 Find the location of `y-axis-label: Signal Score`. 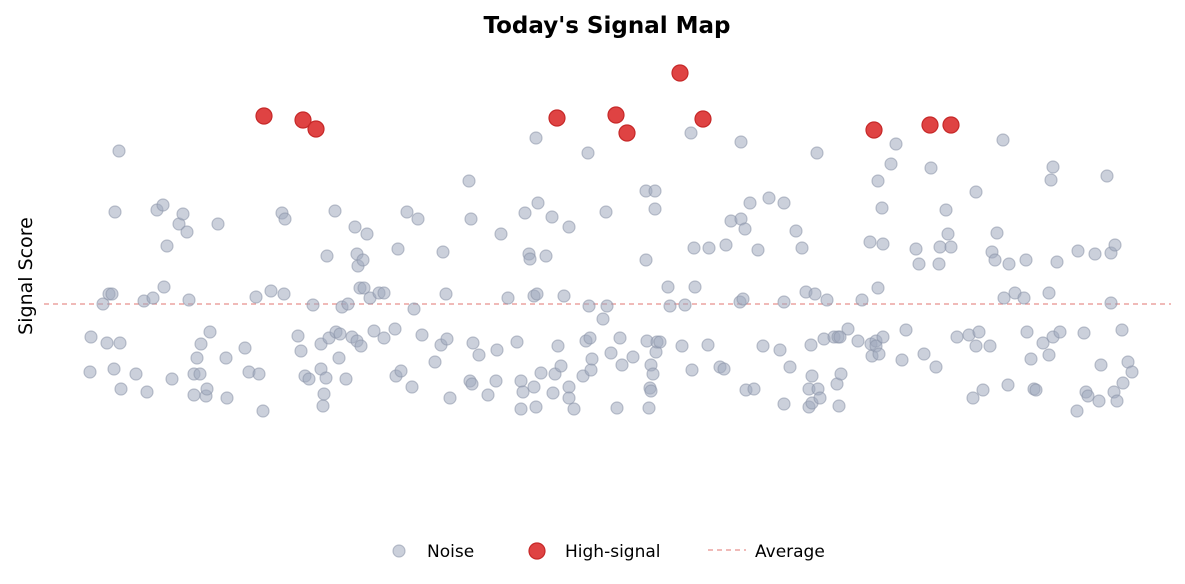

y-axis-label: Signal Score is located at coordinates (26, 276).